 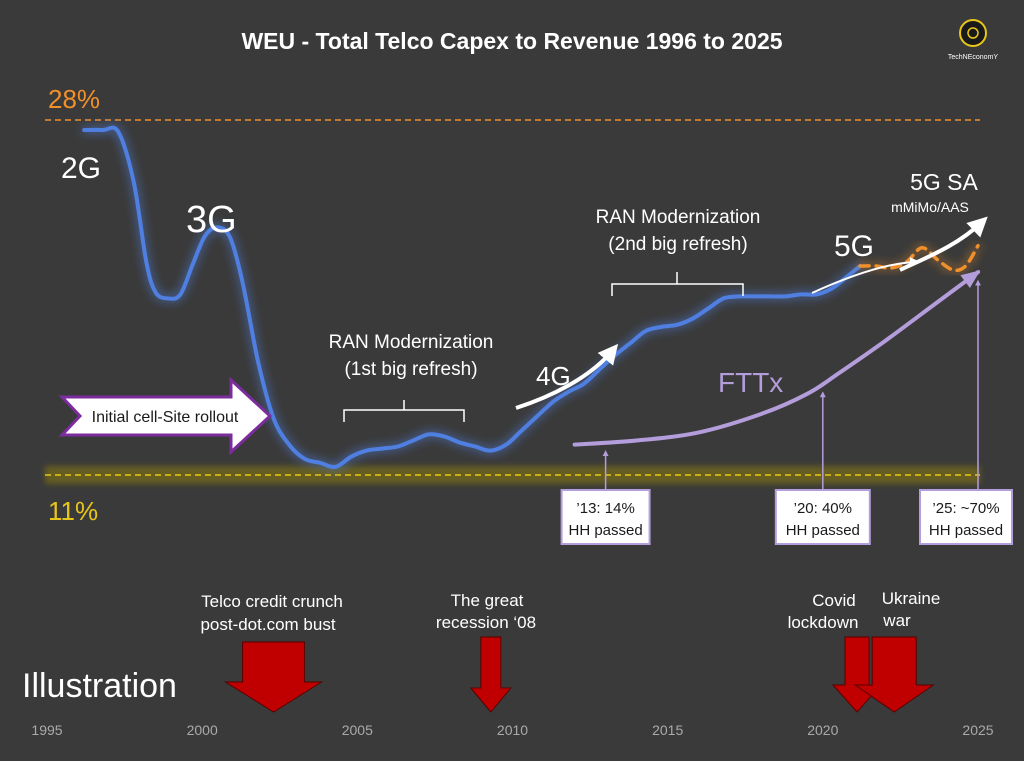 I want to click on event-credit-crunch-line2: post-dot.com bust, so click(x=267, y=624).